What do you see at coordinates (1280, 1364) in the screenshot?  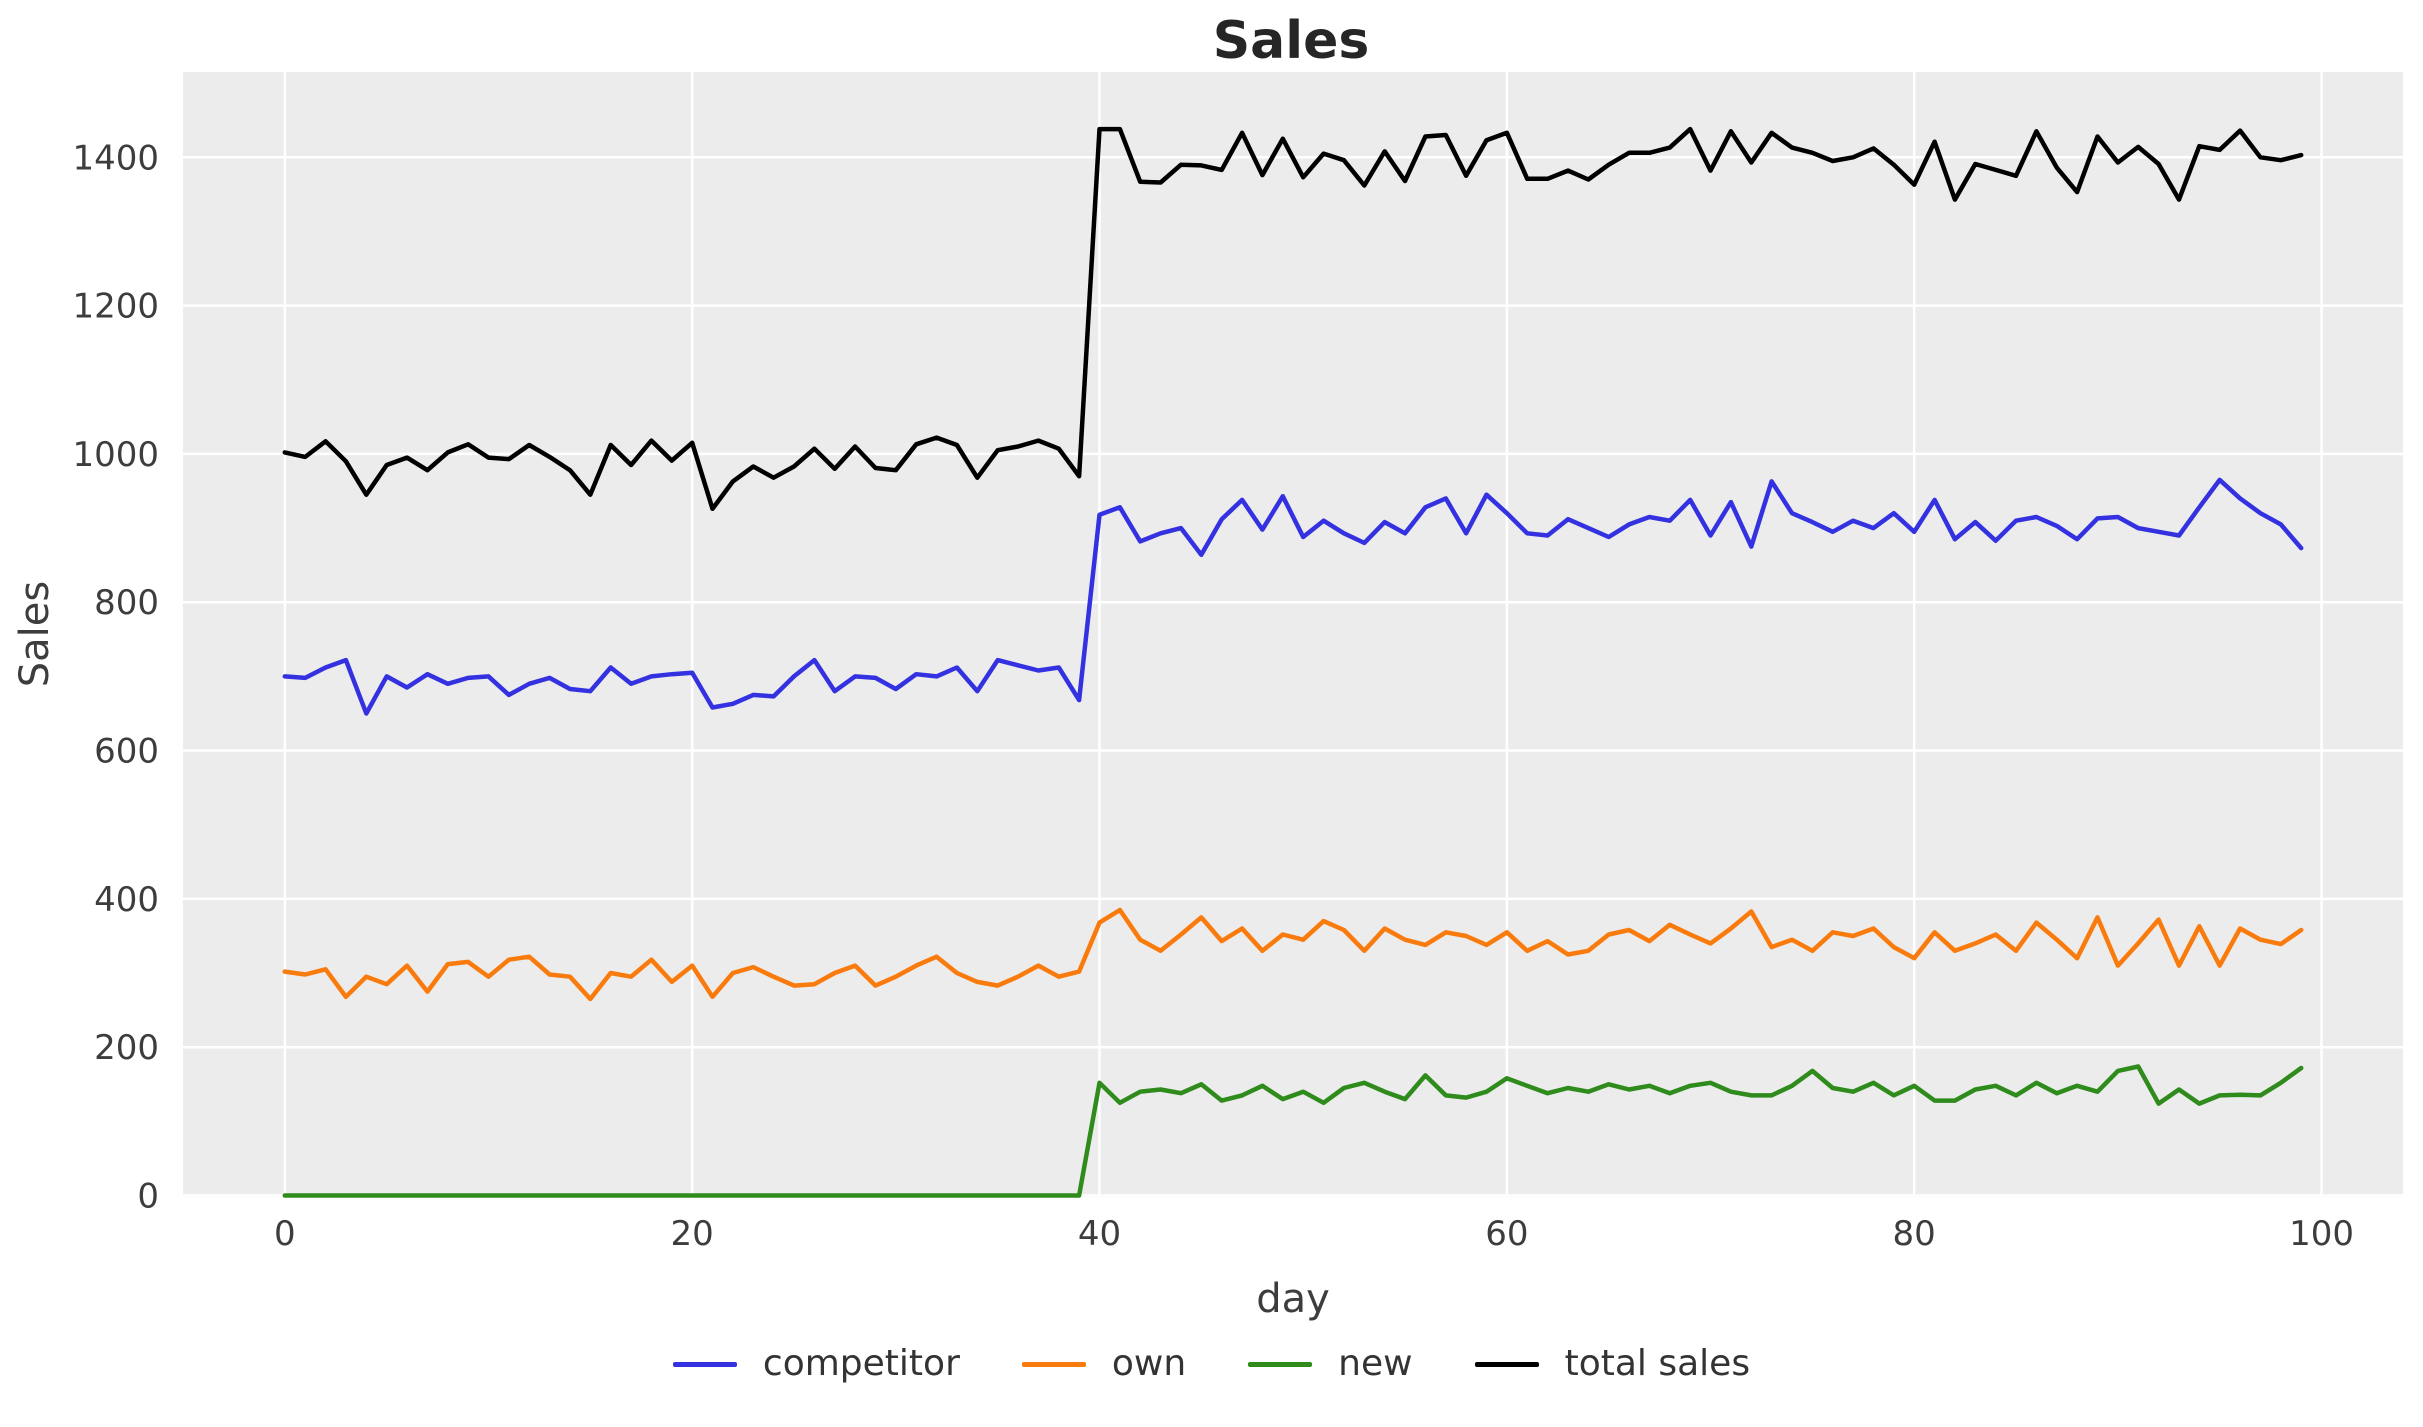 I see `legend-swatch-new` at bounding box center [1280, 1364].